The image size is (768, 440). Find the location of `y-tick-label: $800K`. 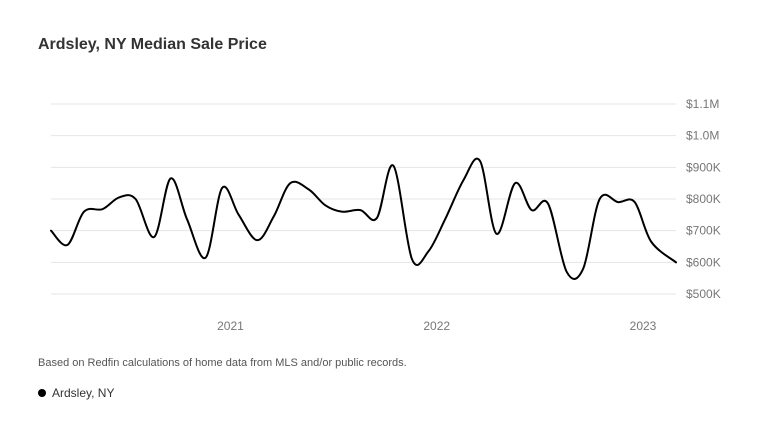

y-tick-label: $800K is located at coordinates (703, 199).